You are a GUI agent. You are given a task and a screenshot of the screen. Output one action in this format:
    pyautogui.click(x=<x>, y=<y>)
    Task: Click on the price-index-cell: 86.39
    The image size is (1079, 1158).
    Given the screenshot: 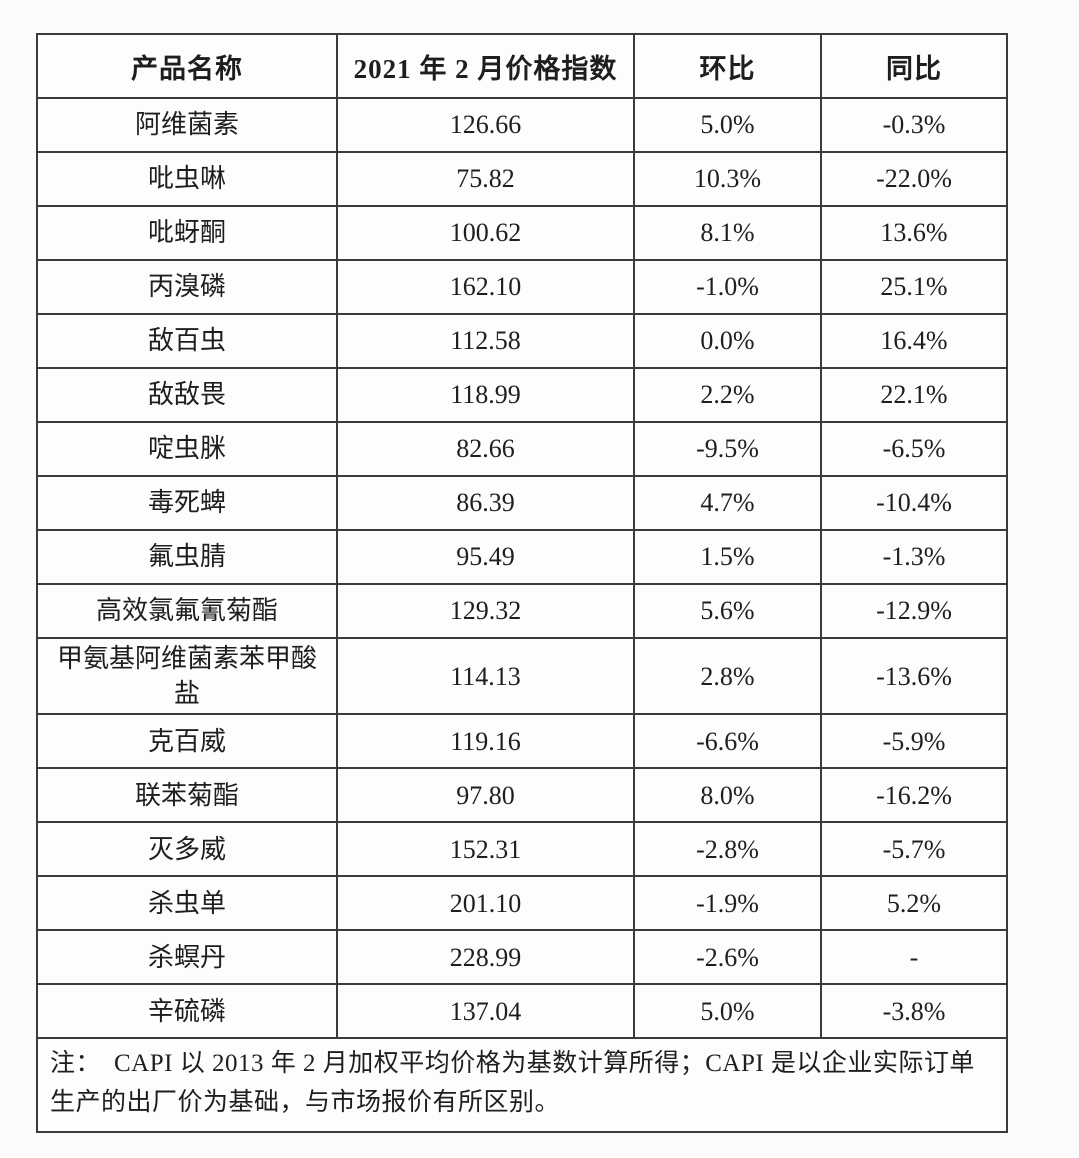 What is the action you would take?
    pyautogui.click(x=485, y=503)
    